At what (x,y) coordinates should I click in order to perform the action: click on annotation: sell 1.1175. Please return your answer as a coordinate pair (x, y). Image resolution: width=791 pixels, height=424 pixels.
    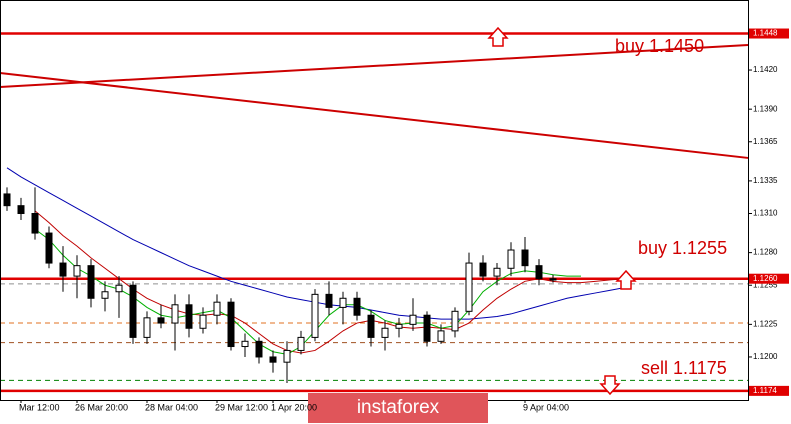
    Looking at the image, I should click on (684, 368).